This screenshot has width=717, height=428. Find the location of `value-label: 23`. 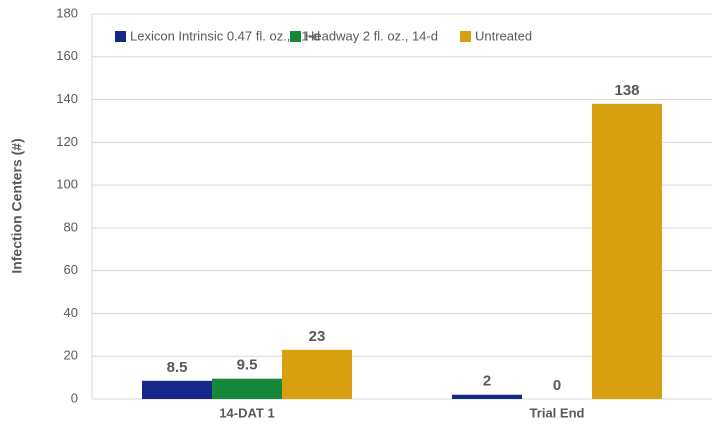

value-label: 23 is located at coordinates (317, 336).